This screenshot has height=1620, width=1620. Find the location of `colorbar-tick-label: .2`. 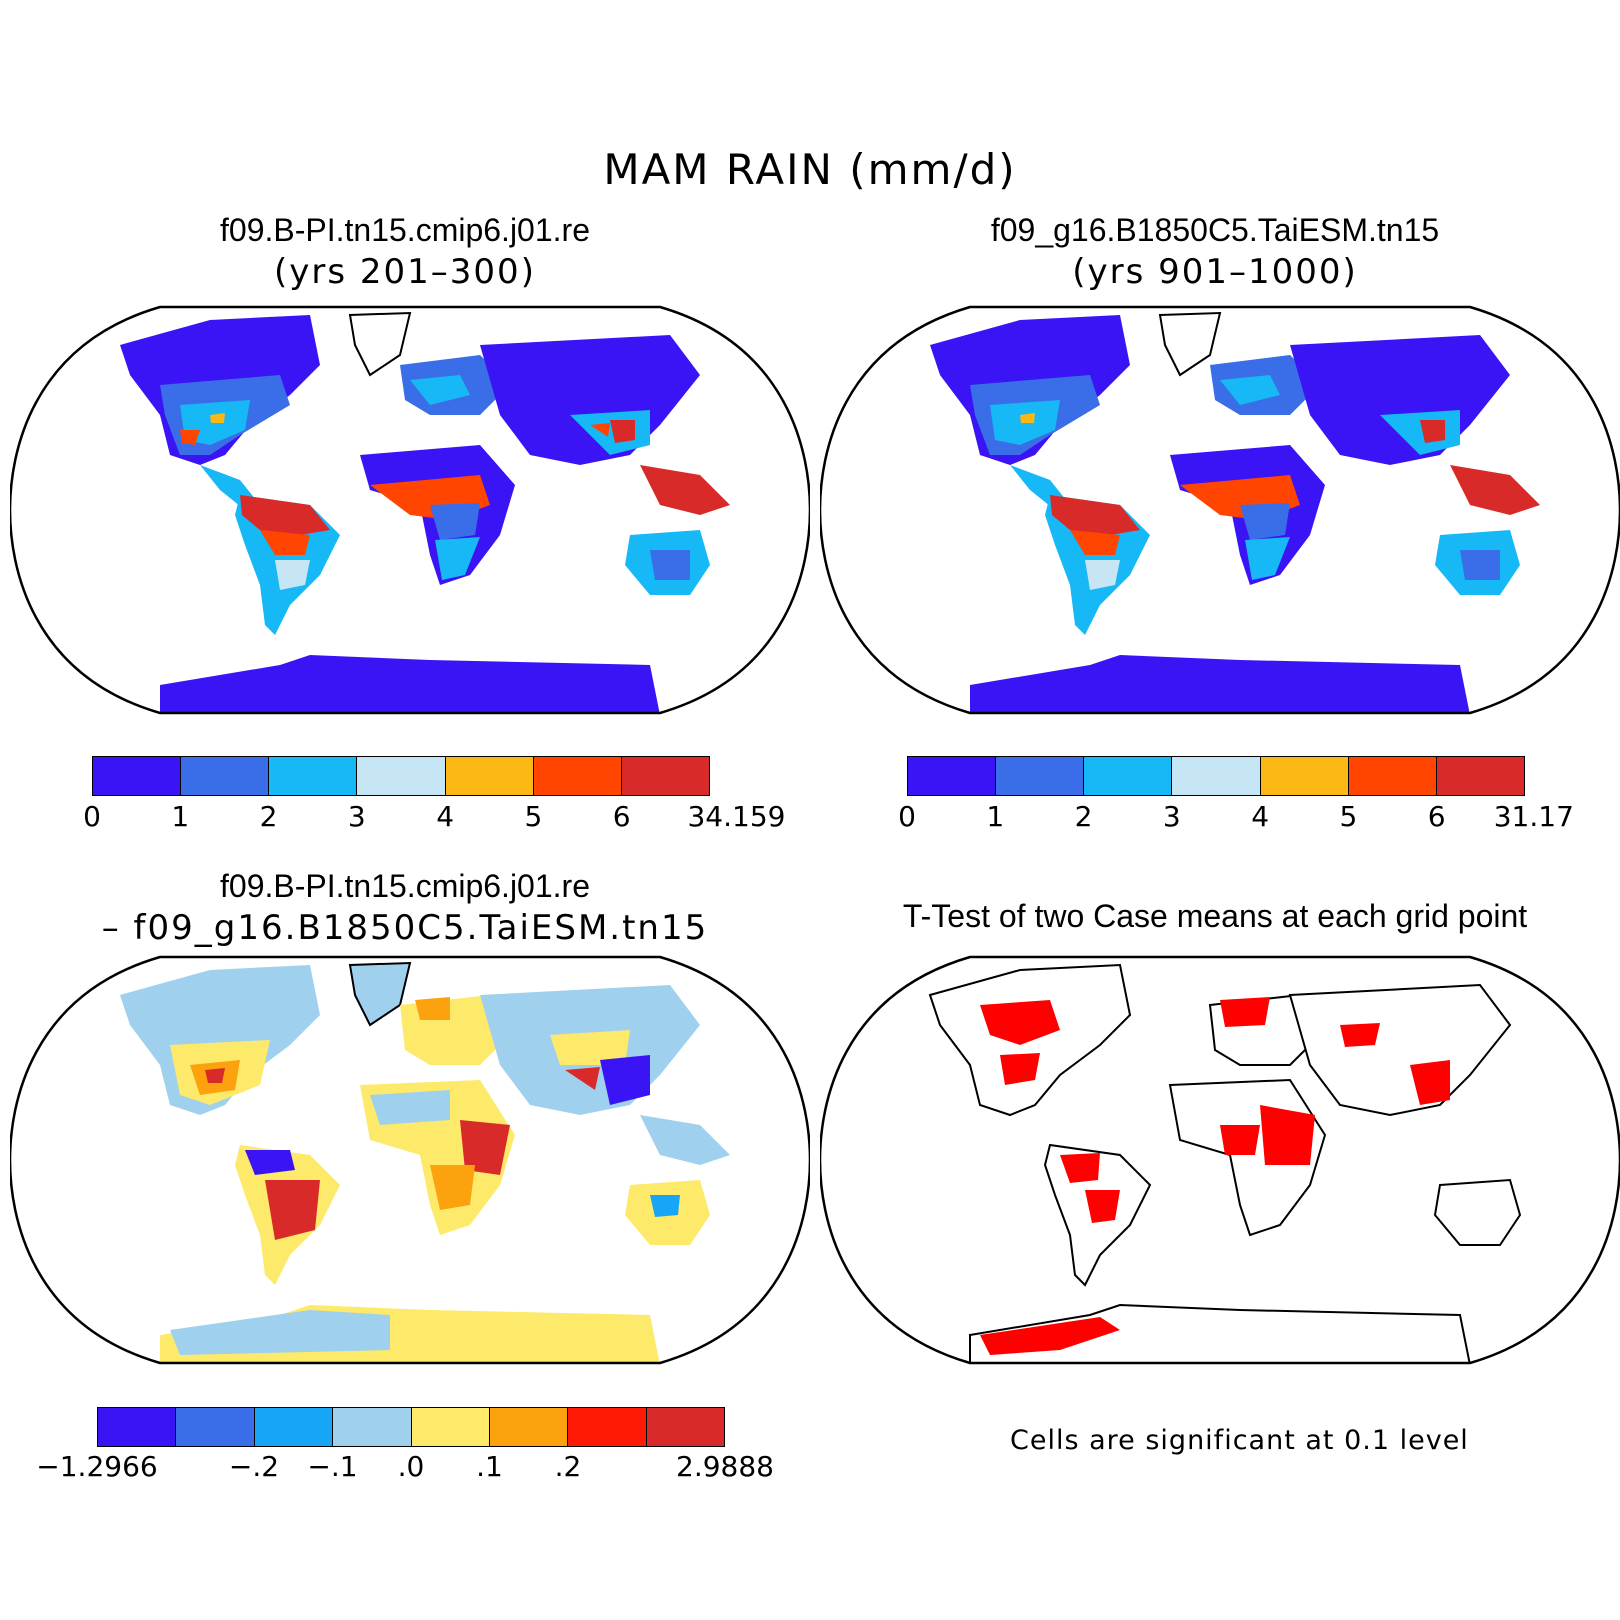

colorbar-tick-label: .2 is located at coordinates (568, 1466).